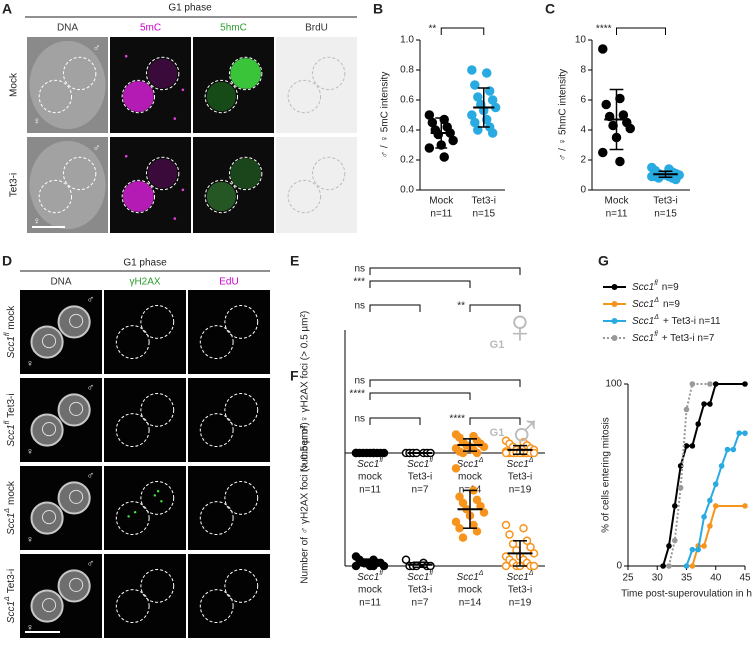 The width and height of the screenshot is (756, 646). Describe the element at coordinates (305, 391) in the screenshot. I see `y-axis-label: Number of ♀ γH2AX foci (> 0.5 µm²)` at that location.